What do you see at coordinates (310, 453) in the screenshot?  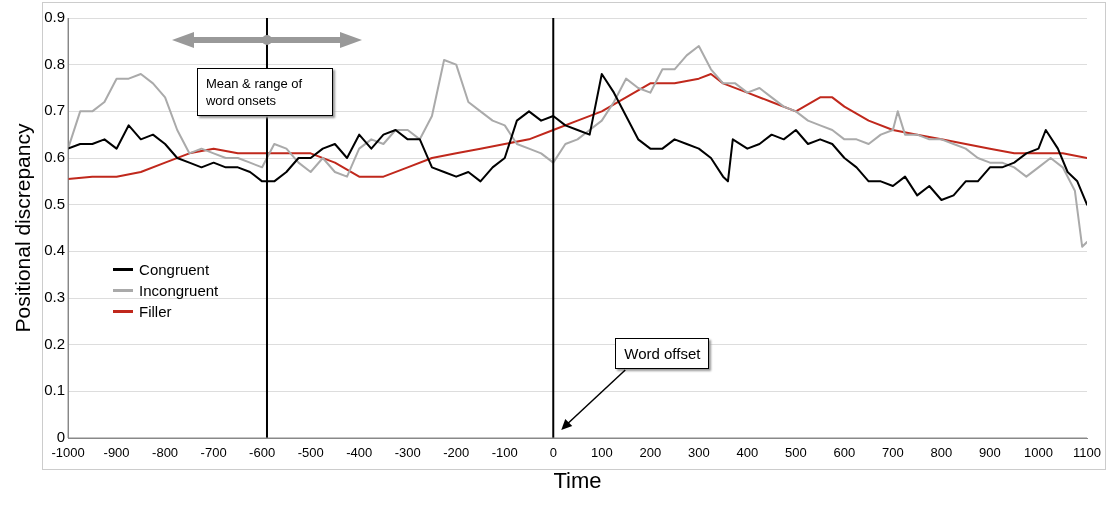 I see `x-tick-label: -500` at bounding box center [310, 453].